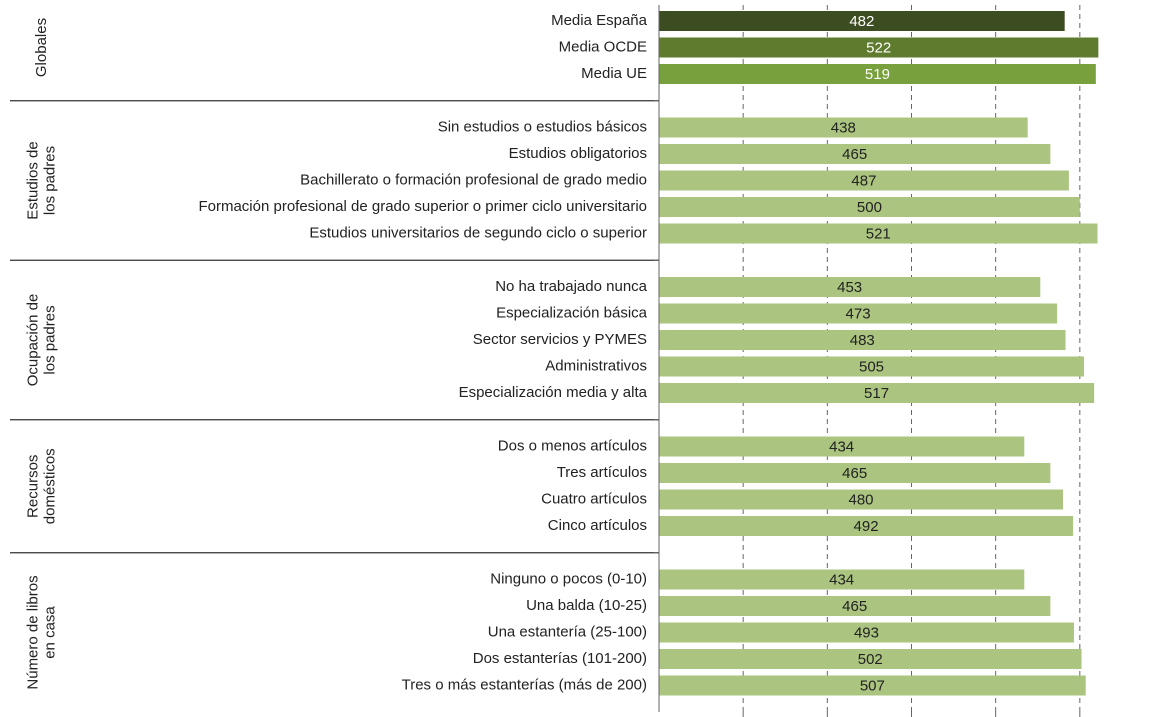 Image resolution: width=1161 pixels, height=717 pixels. Describe the element at coordinates (567, 631) in the screenshot. I see `category-label: Una estantería (25-100)` at that location.